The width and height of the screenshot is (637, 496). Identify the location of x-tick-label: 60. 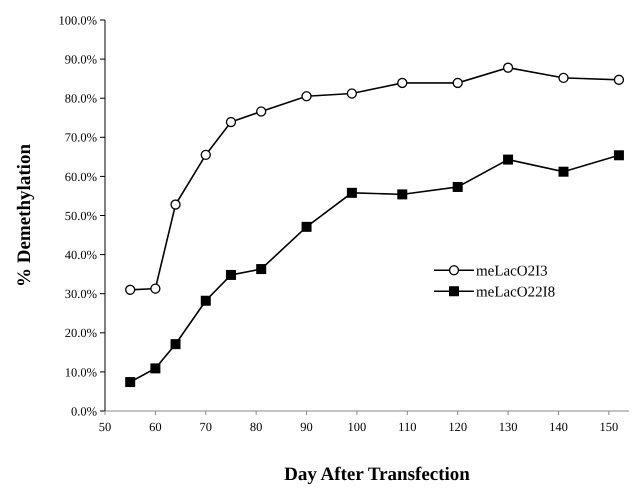
(155, 427).